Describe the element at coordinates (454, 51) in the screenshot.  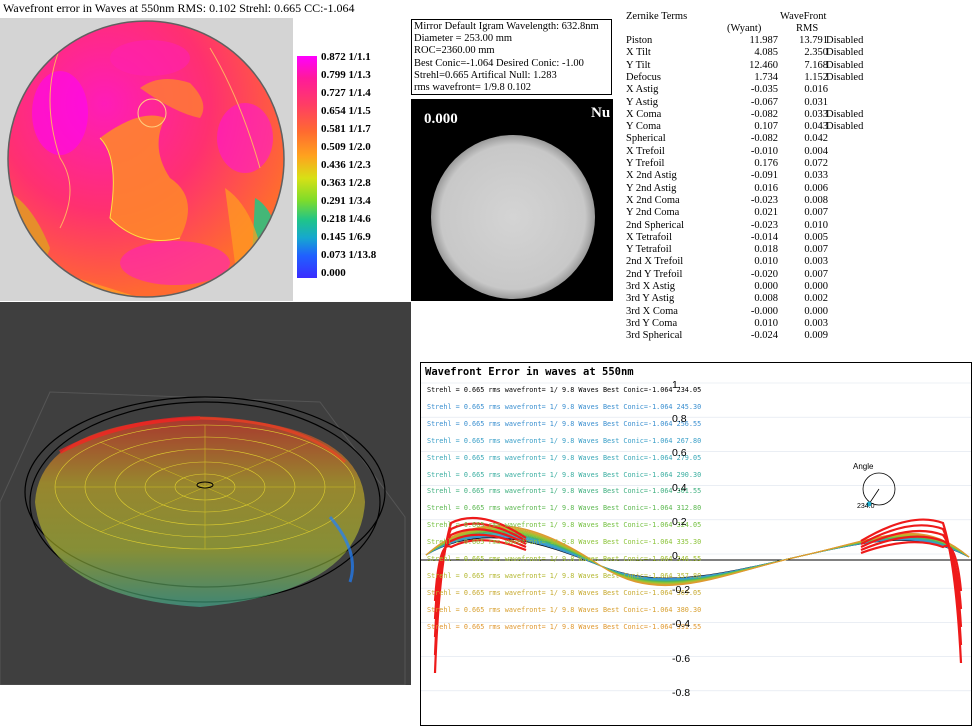
I see `info-line: ROC=2360.00 mm` at that location.